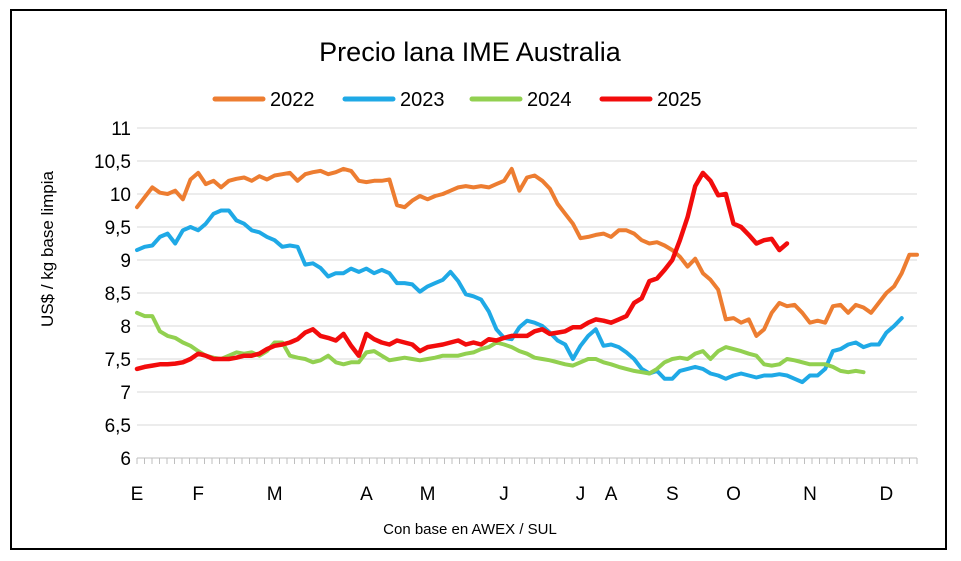  I want to click on y-tick-label: 9,5, so click(118, 228).